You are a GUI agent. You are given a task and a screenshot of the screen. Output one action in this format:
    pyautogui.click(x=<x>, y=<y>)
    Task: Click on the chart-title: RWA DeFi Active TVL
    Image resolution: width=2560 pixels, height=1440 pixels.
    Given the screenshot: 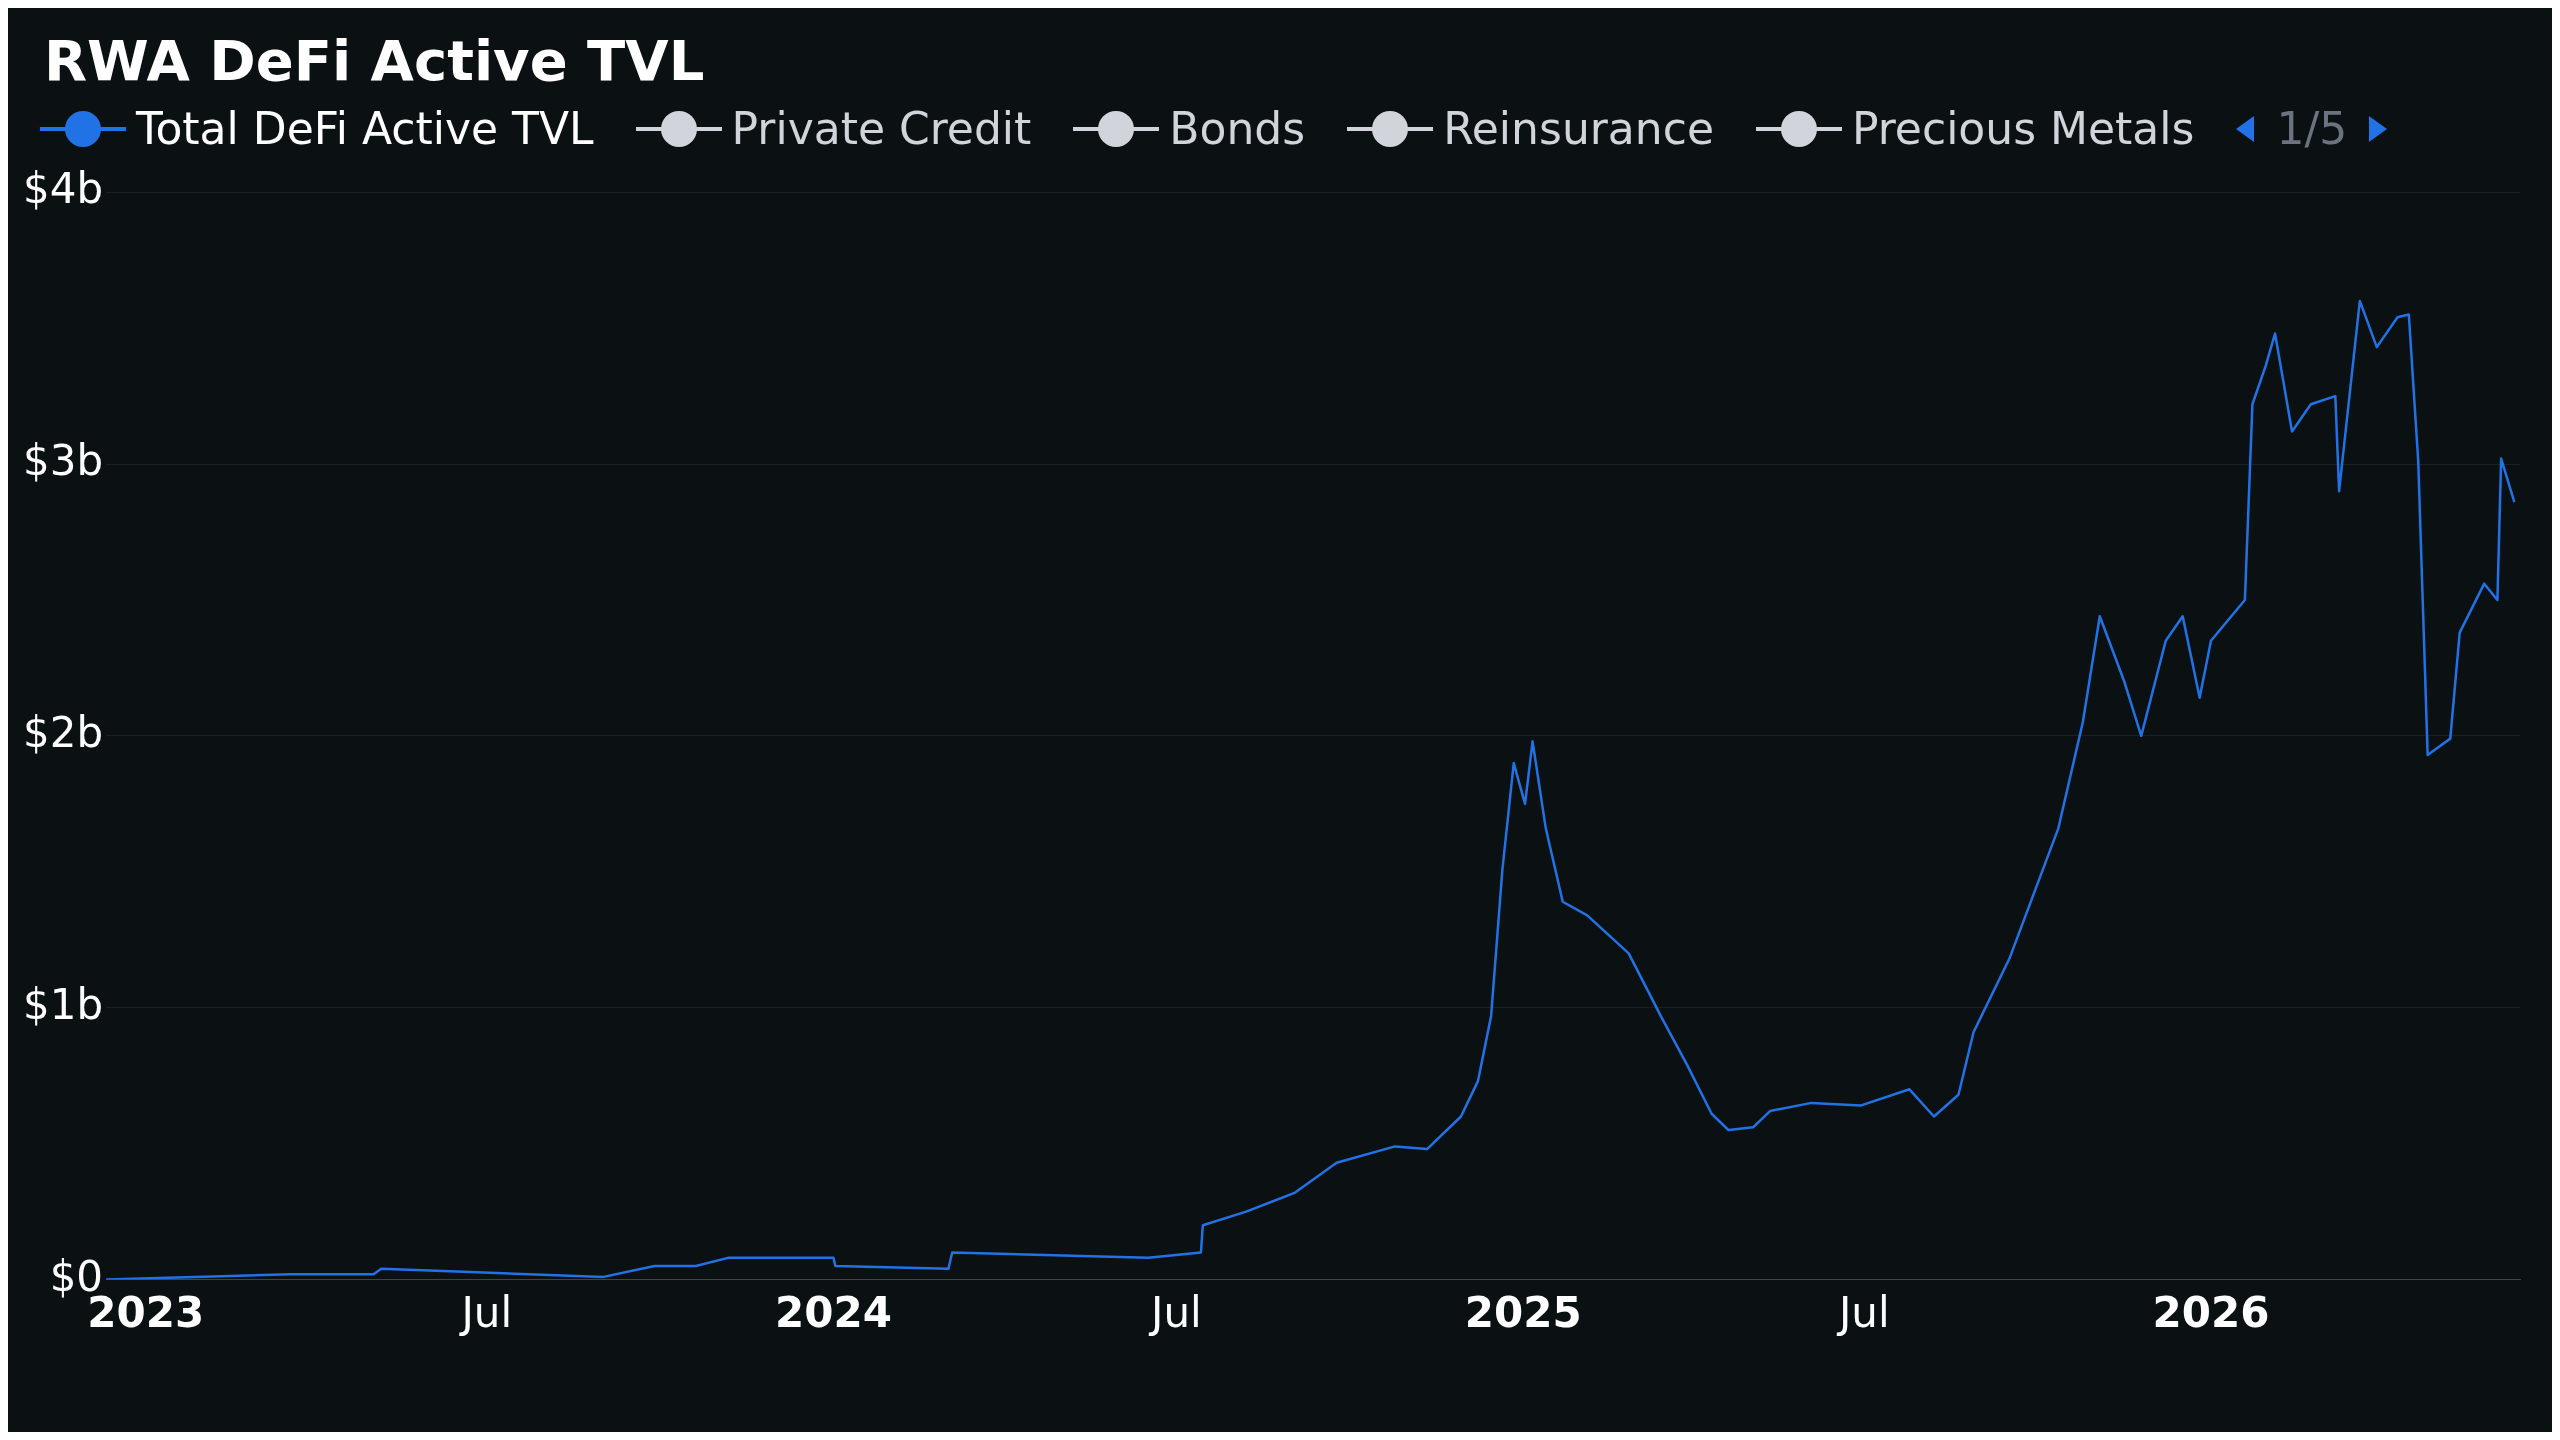 What is the action you would take?
    pyautogui.click(x=374, y=60)
    